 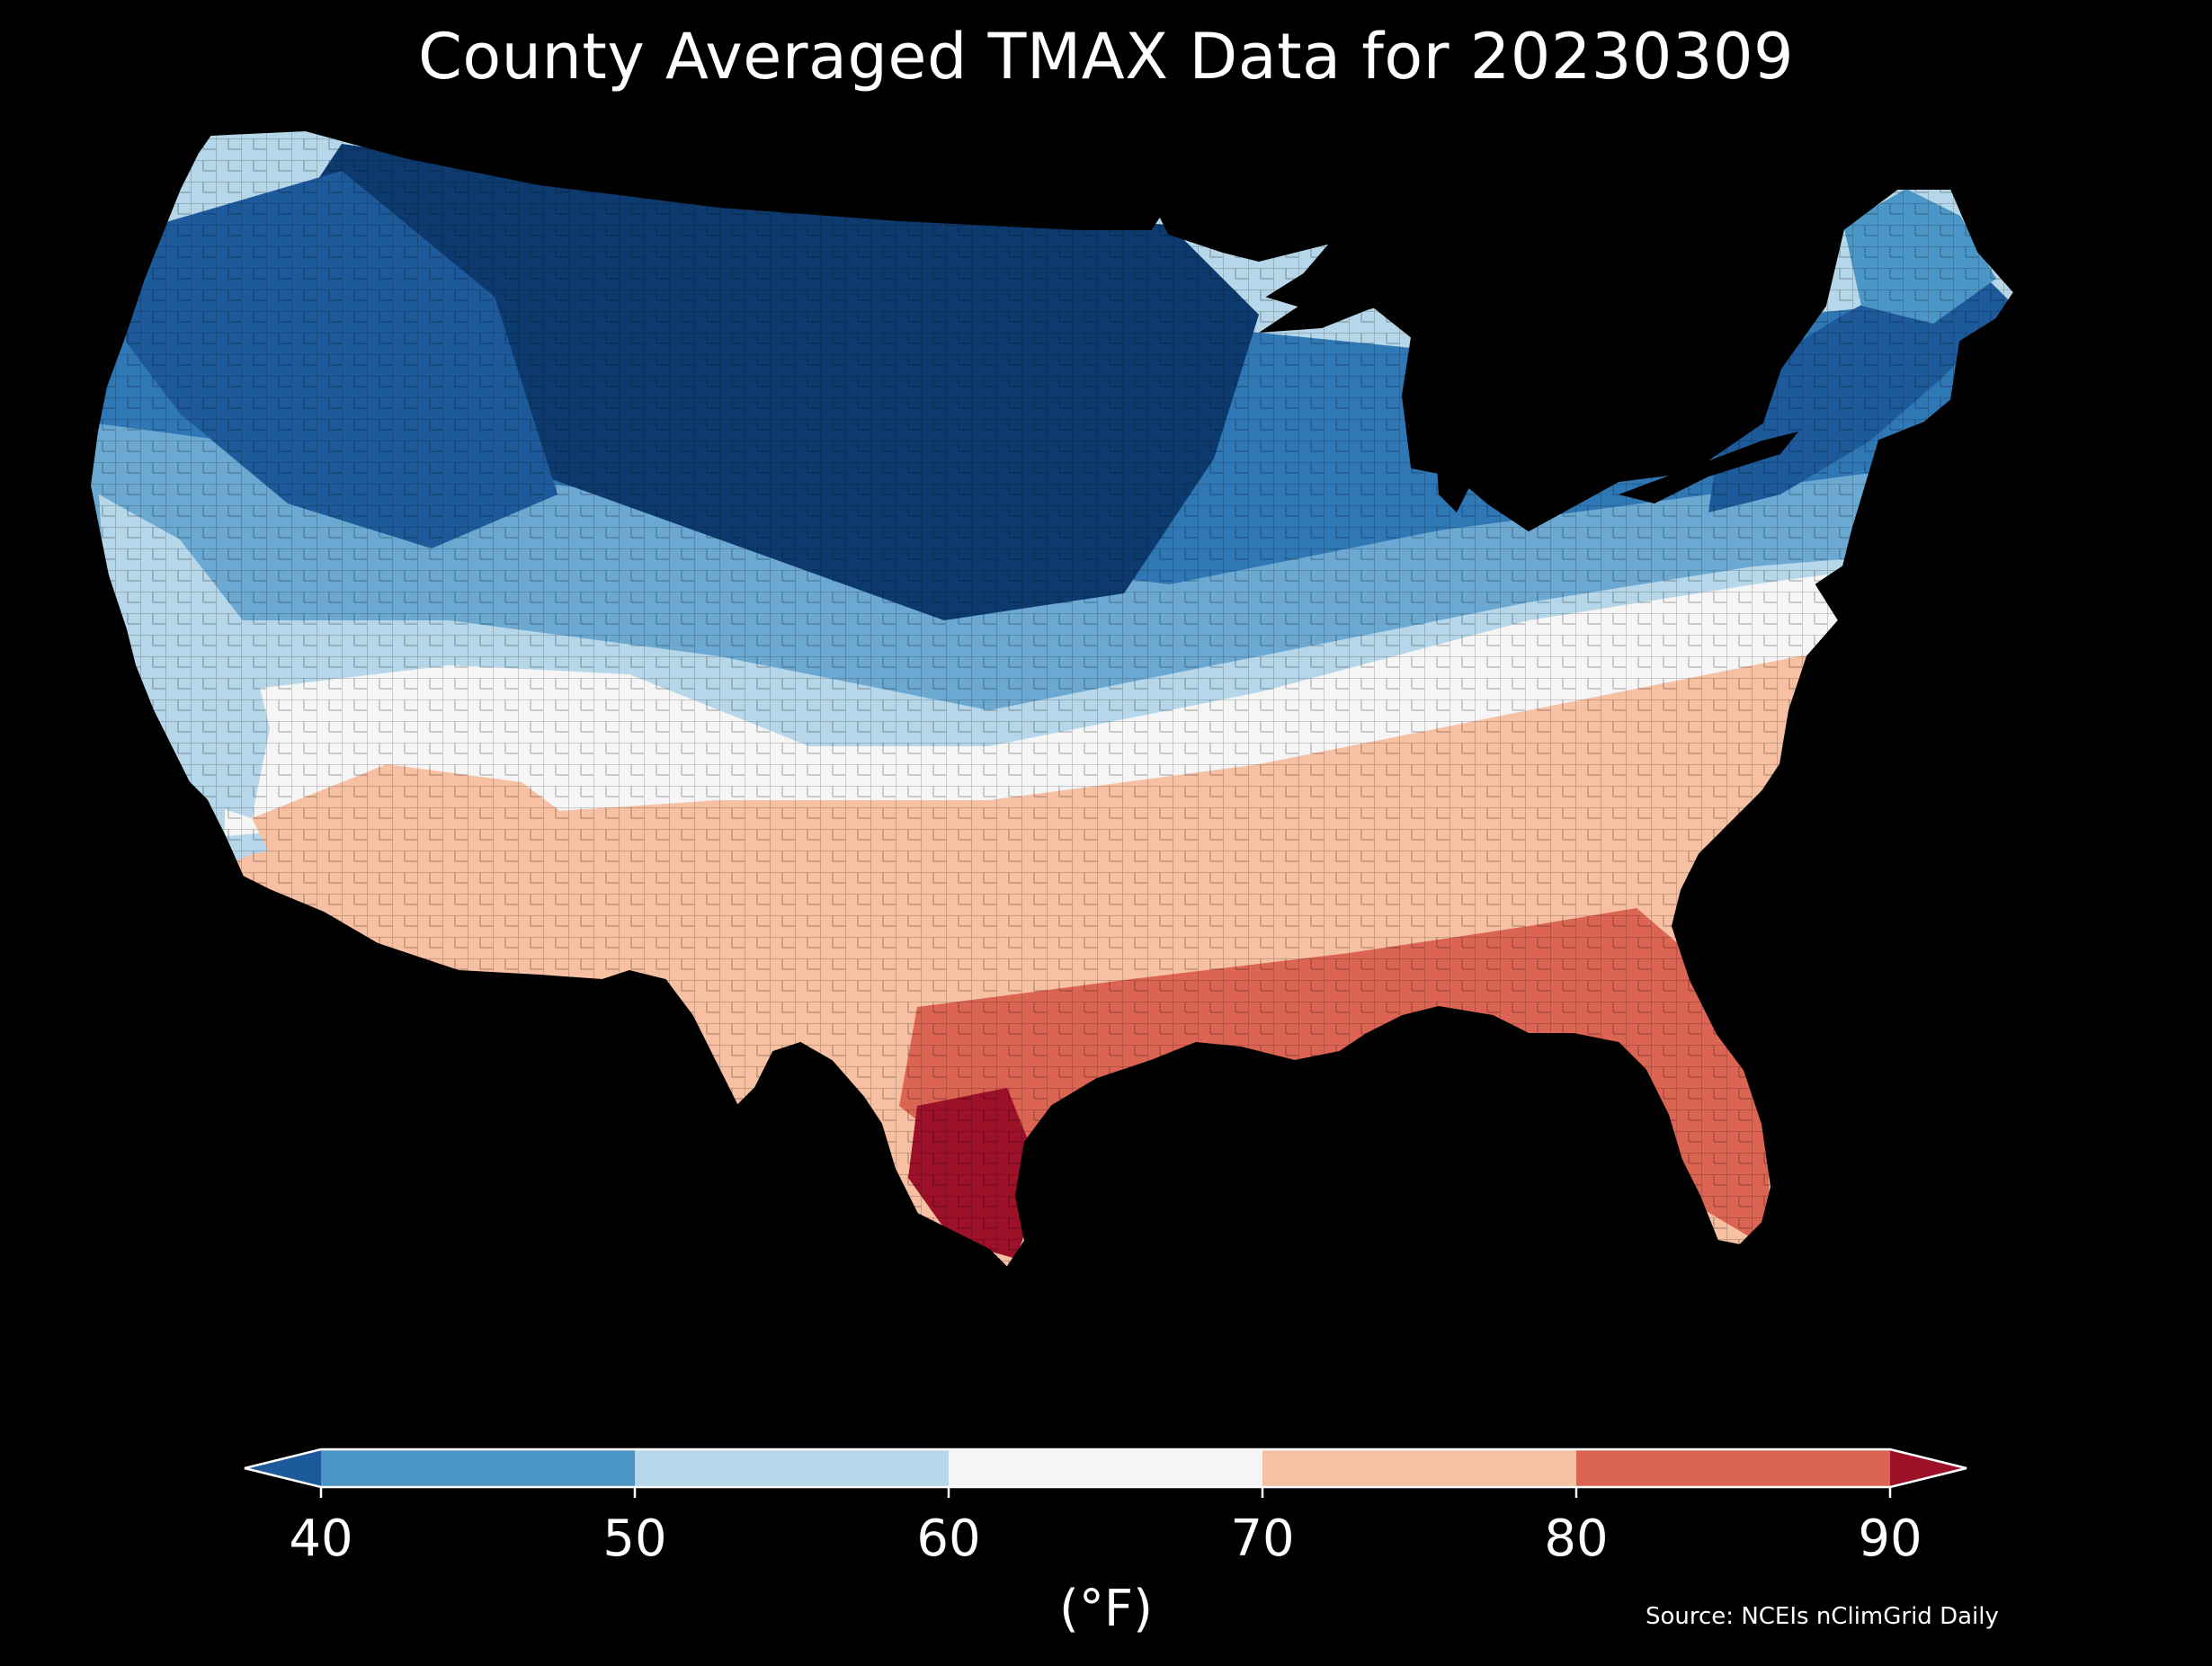 I want to click on colorbar-tick-label: 80, so click(x=1576, y=1539).